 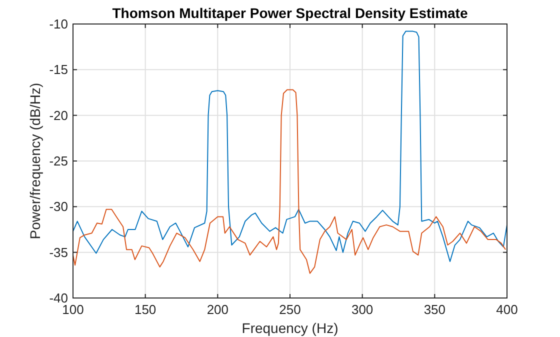 What do you see at coordinates (290, 13) in the screenshot?
I see `chart-title: Thomson Multitaper Power Spectral Density Estimate` at bounding box center [290, 13].